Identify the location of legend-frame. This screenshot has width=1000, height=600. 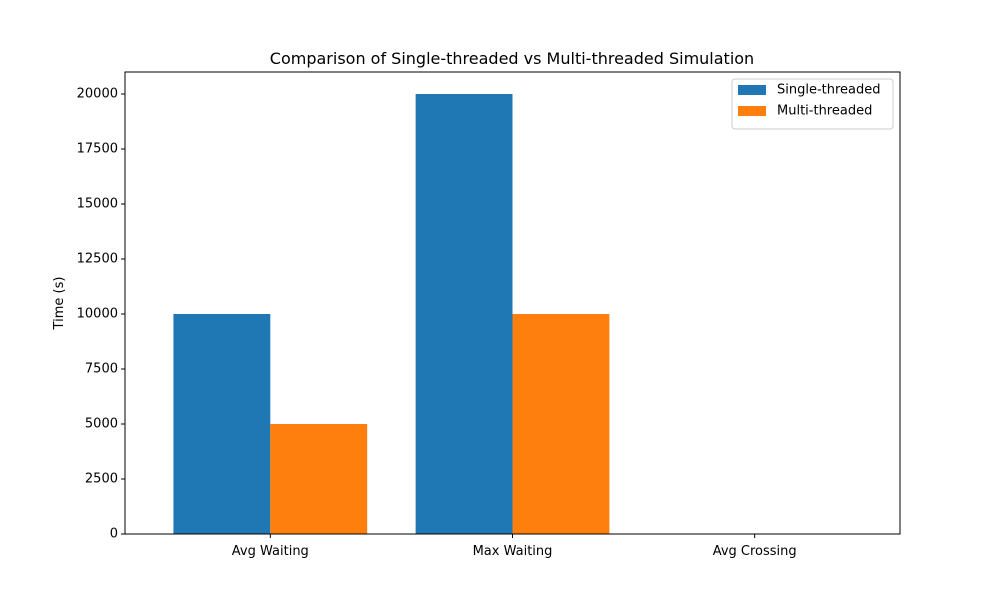
(812, 104).